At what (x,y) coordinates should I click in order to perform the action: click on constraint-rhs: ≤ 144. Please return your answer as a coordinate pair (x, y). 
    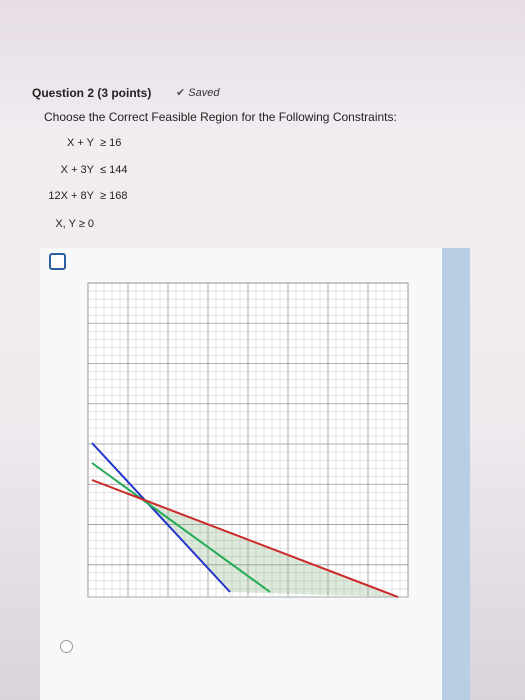
    Looking at the image, I should click on (114, 170).